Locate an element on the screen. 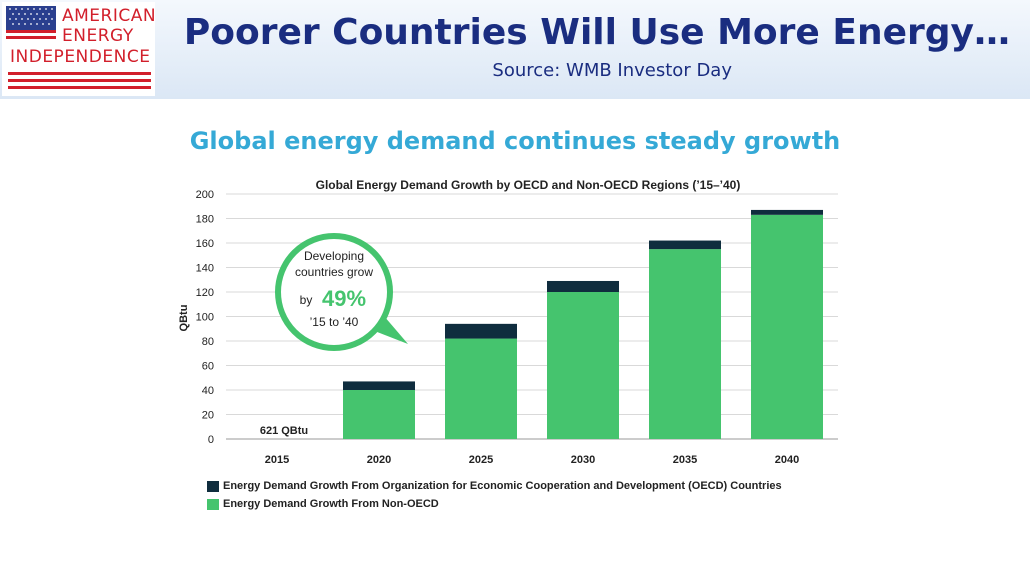  x-tick-label: 2030 is located at coordinates (583, 460).